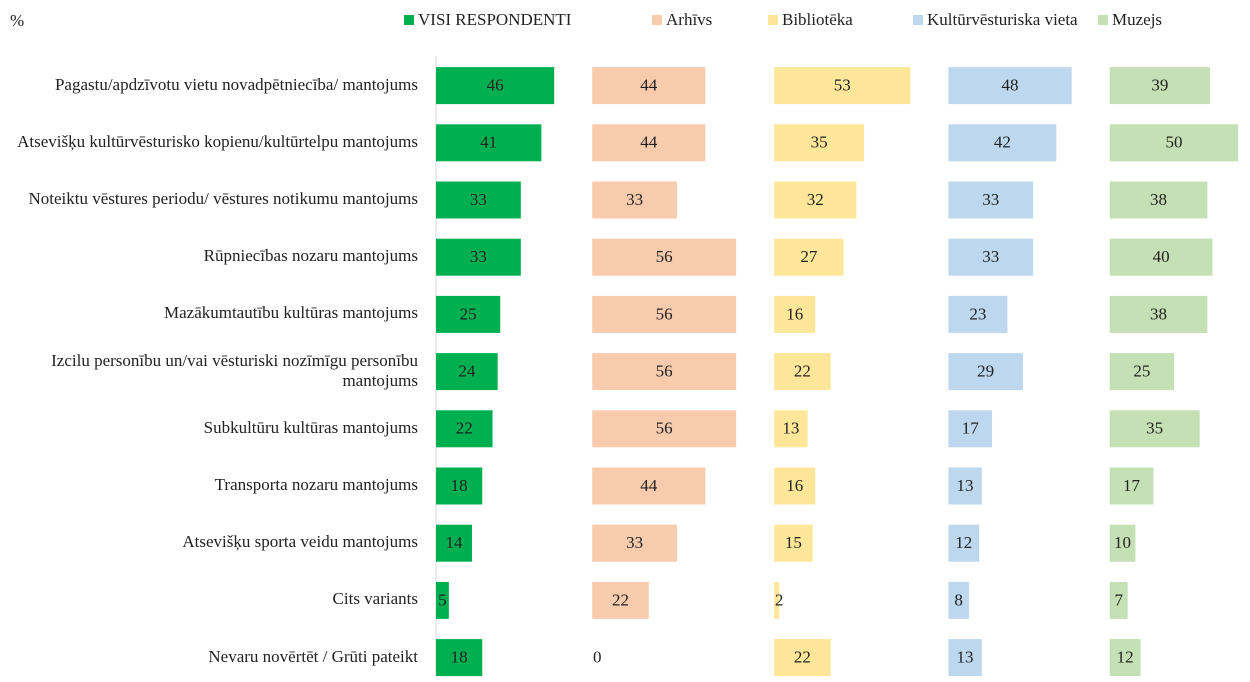  I want to click on legend-label: Muzejs, so click(1137, 19).